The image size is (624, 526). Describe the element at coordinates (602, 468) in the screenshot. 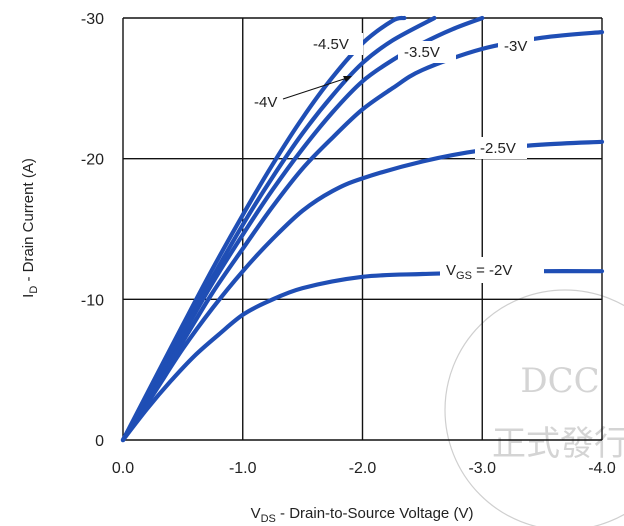

I see `x-tick-label: -4.0` at that location.